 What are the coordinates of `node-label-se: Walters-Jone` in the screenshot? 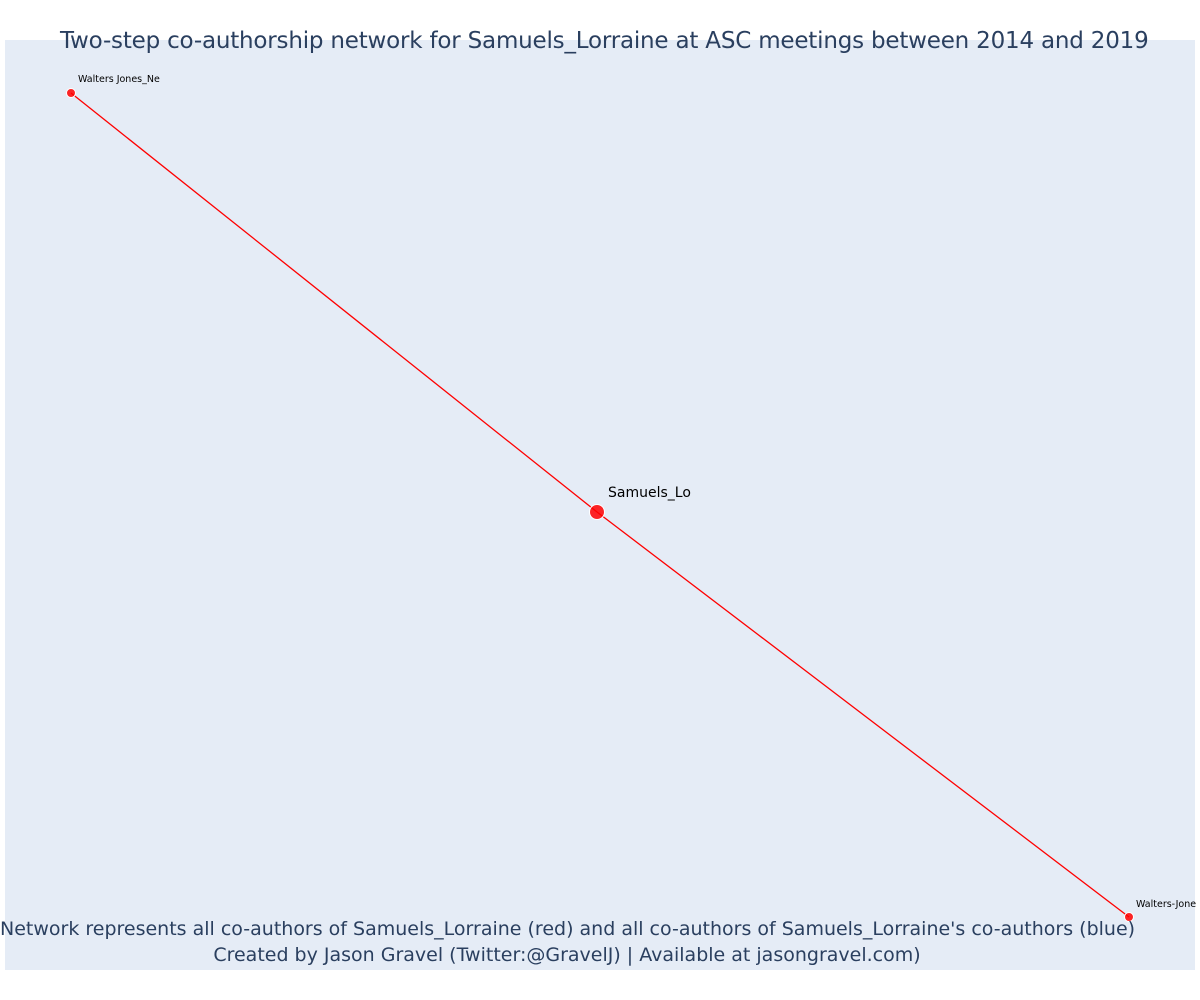 It's located at (1166, 904).